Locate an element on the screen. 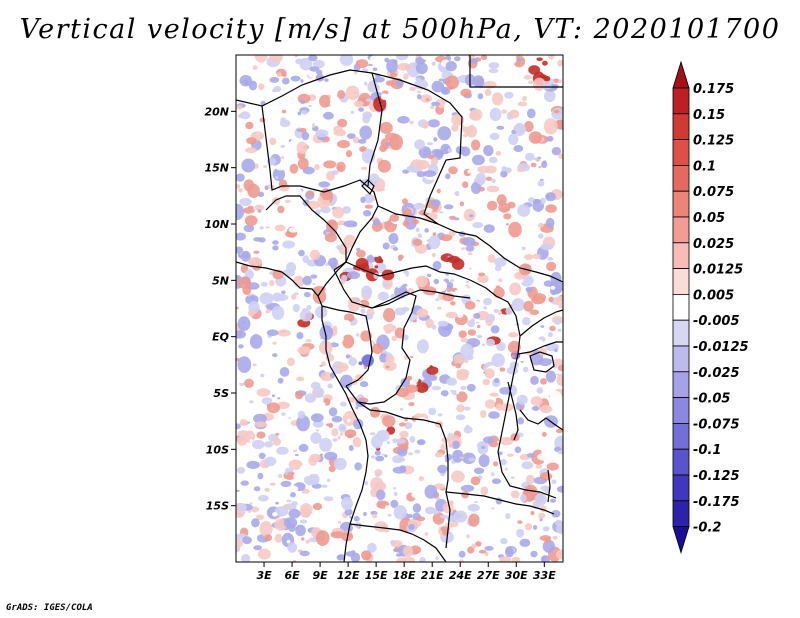 This screenshot has width=800, height=618. colorbar-label: -0.005 is located at coordinates (716, 321).